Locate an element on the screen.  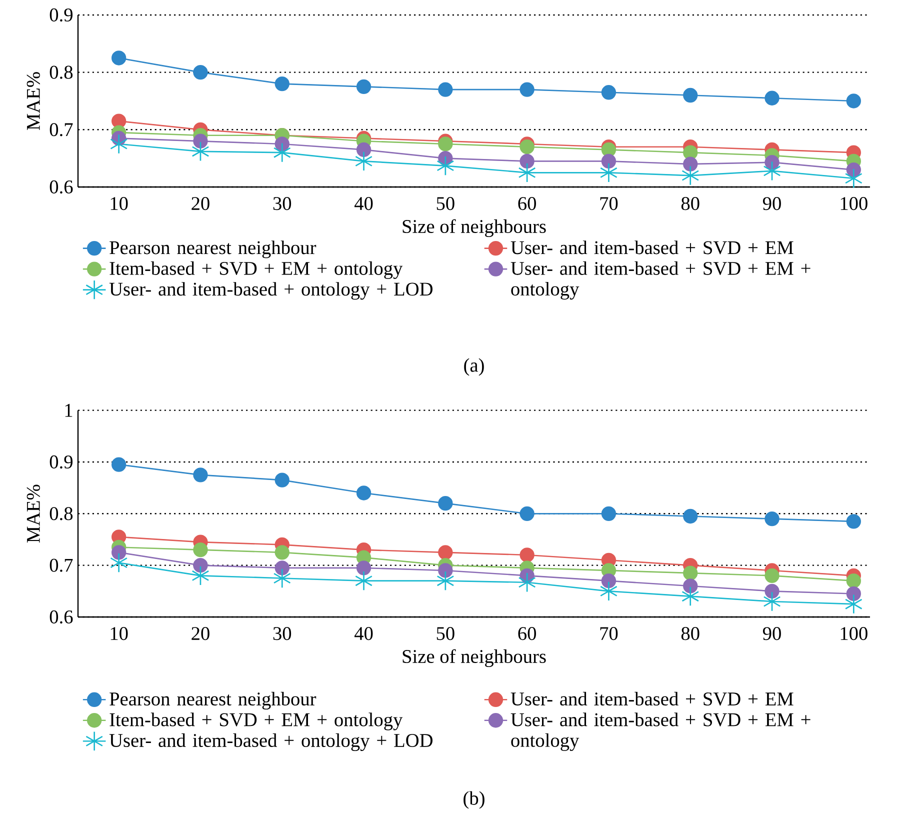
x-tick-label: 30 is located at coordinates (282, 203).